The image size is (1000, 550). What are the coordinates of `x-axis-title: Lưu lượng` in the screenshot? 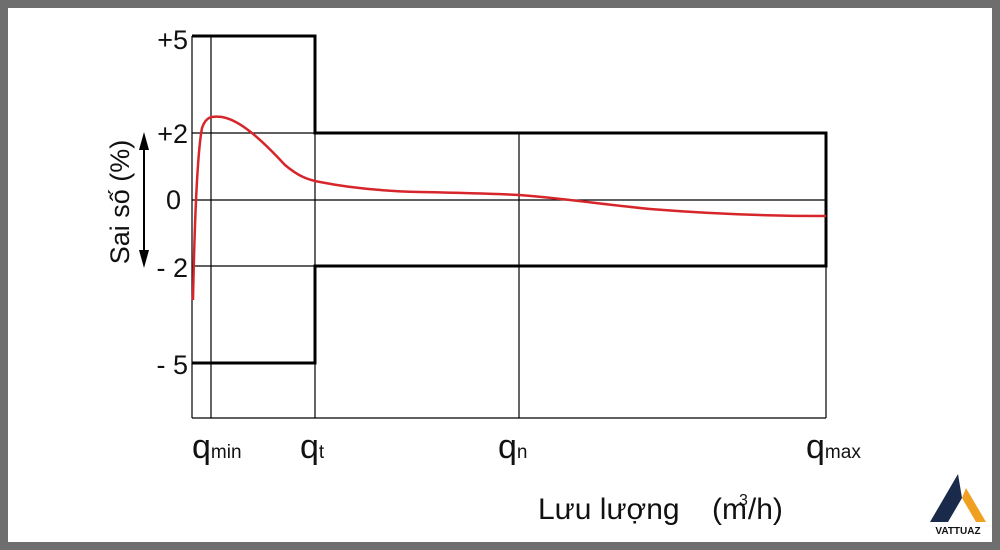 It's located at (609, 509).